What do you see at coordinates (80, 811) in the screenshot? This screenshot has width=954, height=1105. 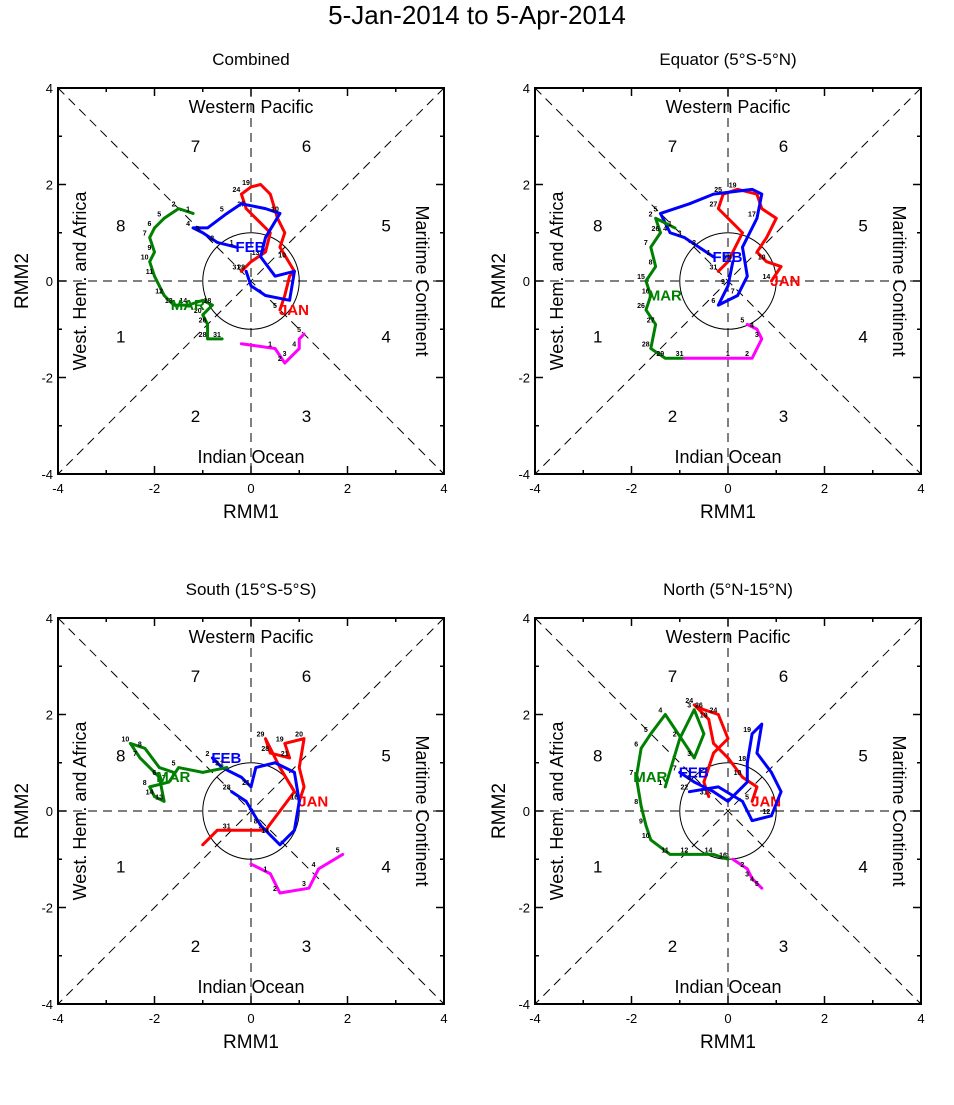 I see `region-label-left: West. Hem. and Africa` at bounding box center [80, 811].